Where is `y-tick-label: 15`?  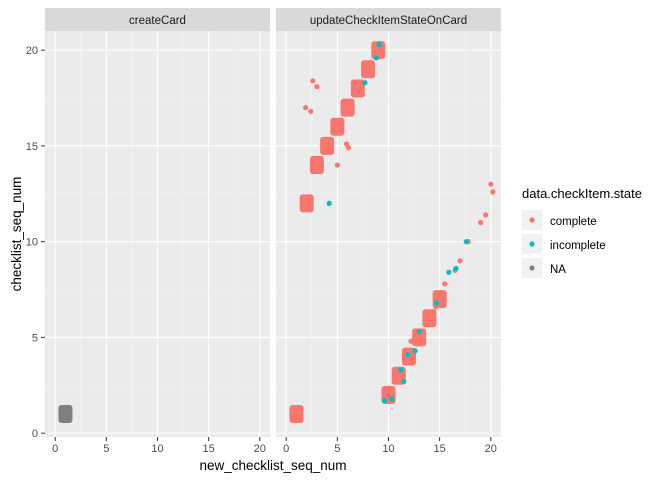
y-tick-label: 15 is located at coordinates (32, 147).